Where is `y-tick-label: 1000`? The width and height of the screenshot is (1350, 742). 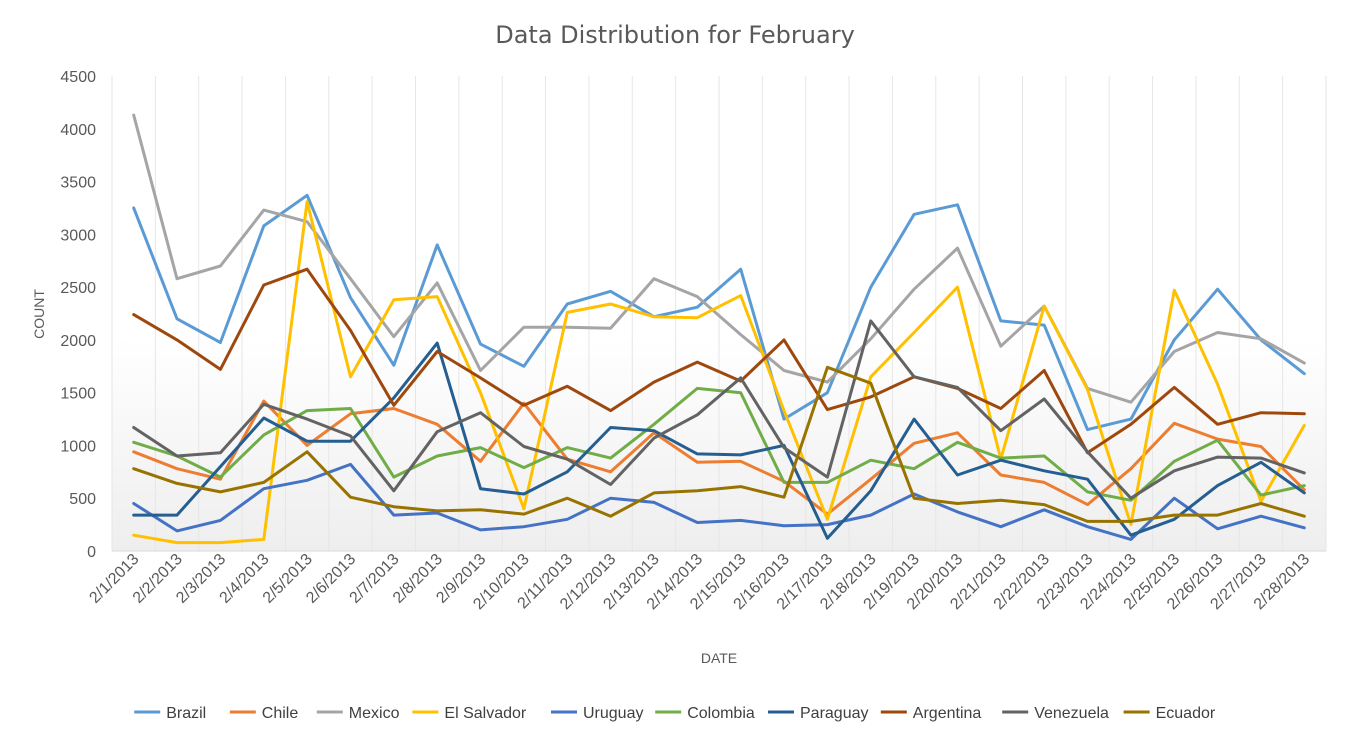 y-tick-label: 1000 is located at coordinates (78, 446).